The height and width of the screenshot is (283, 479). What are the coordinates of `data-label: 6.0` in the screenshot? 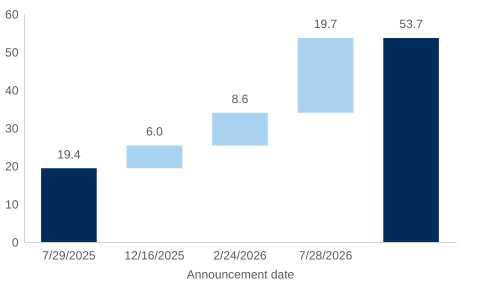 It's located at (155, 131).